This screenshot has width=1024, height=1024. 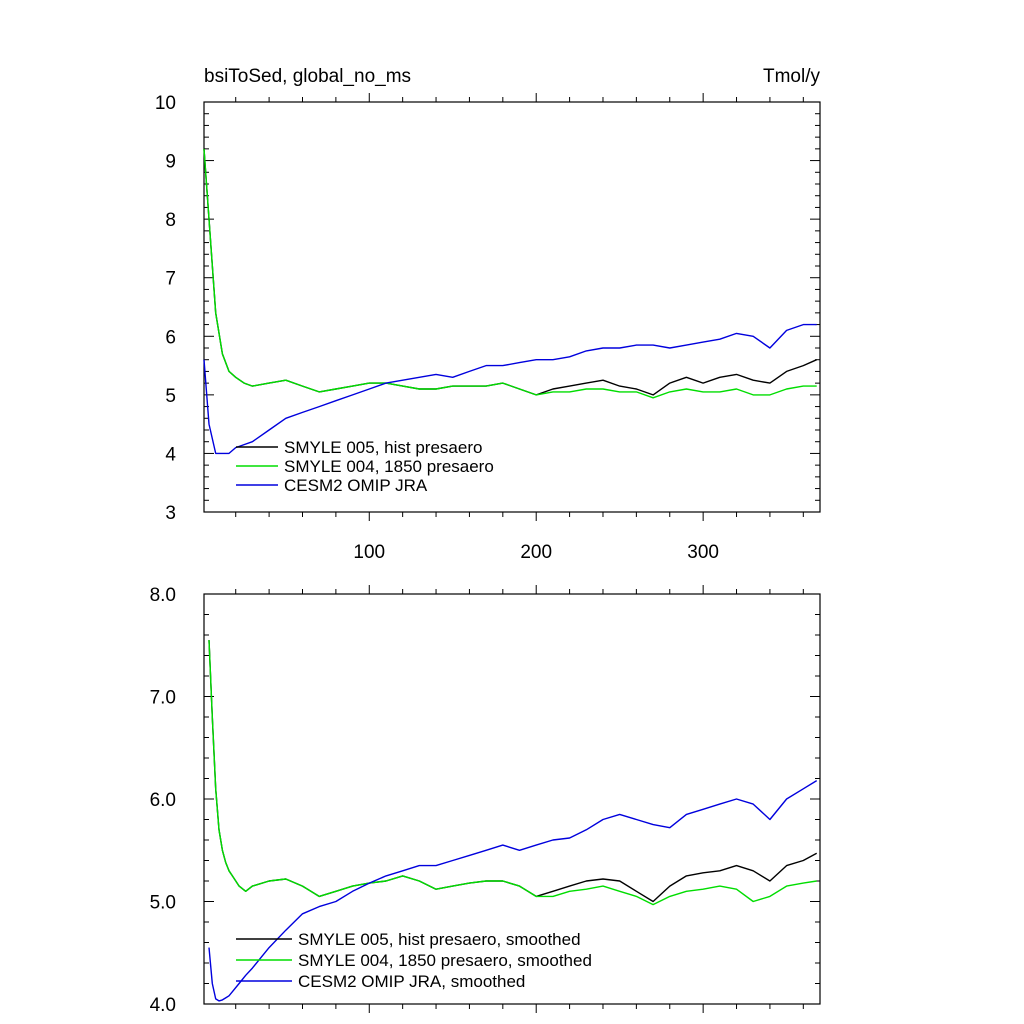 What do you see at coordinates (170, 337) in the screenshot?
I see `top-ytick-label: 6` at bounding box center [170, 337].